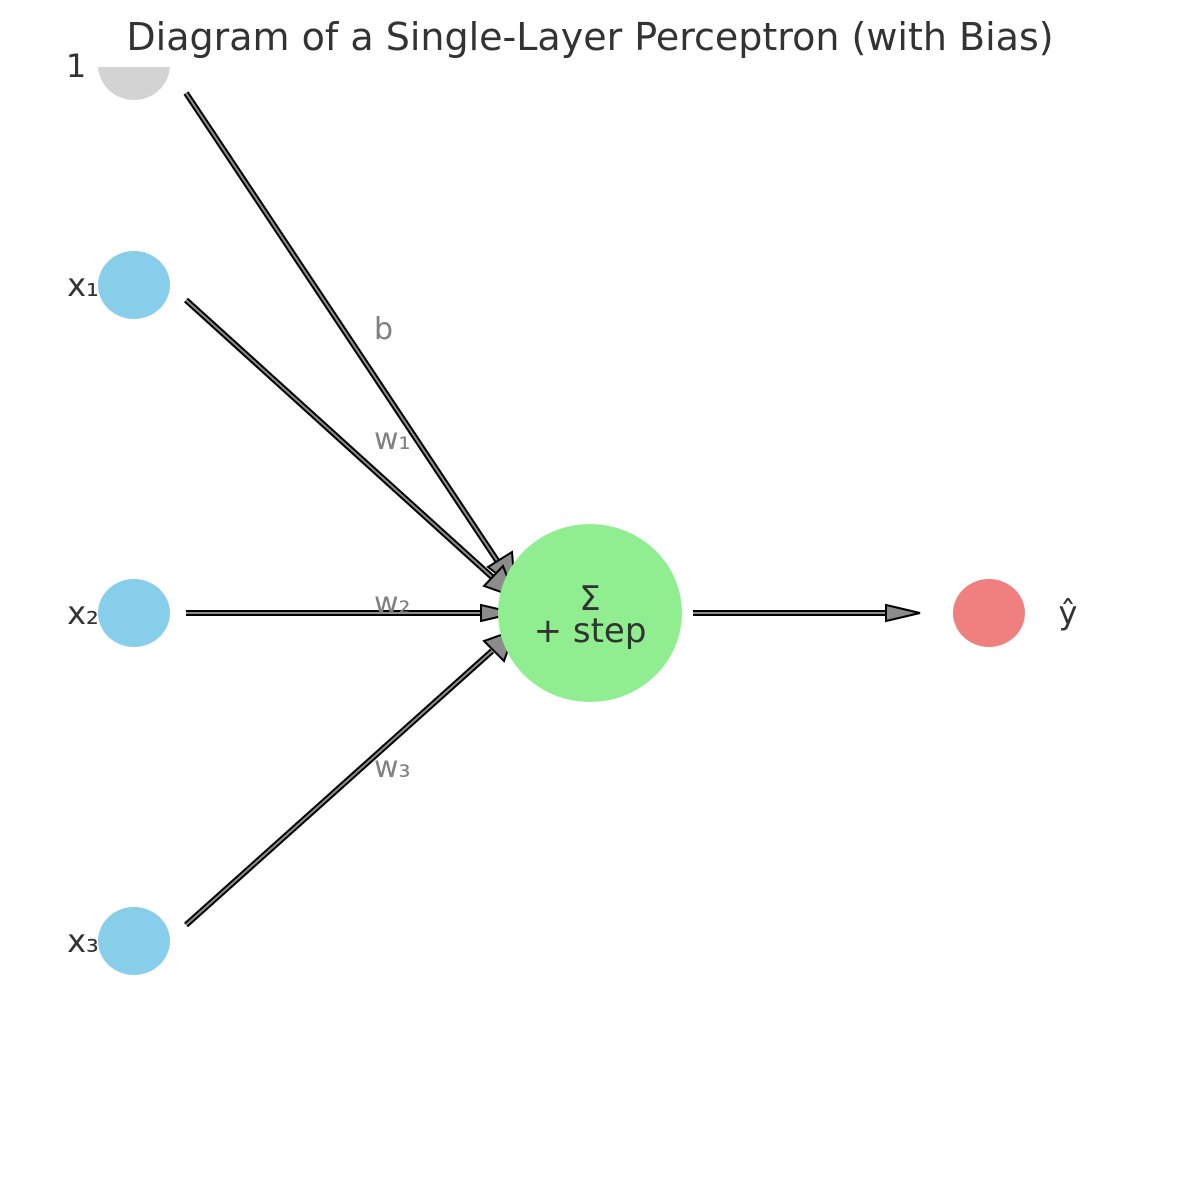 The image size is (1180, 1180). I want to click on input-node-x1, so click(134, 285).